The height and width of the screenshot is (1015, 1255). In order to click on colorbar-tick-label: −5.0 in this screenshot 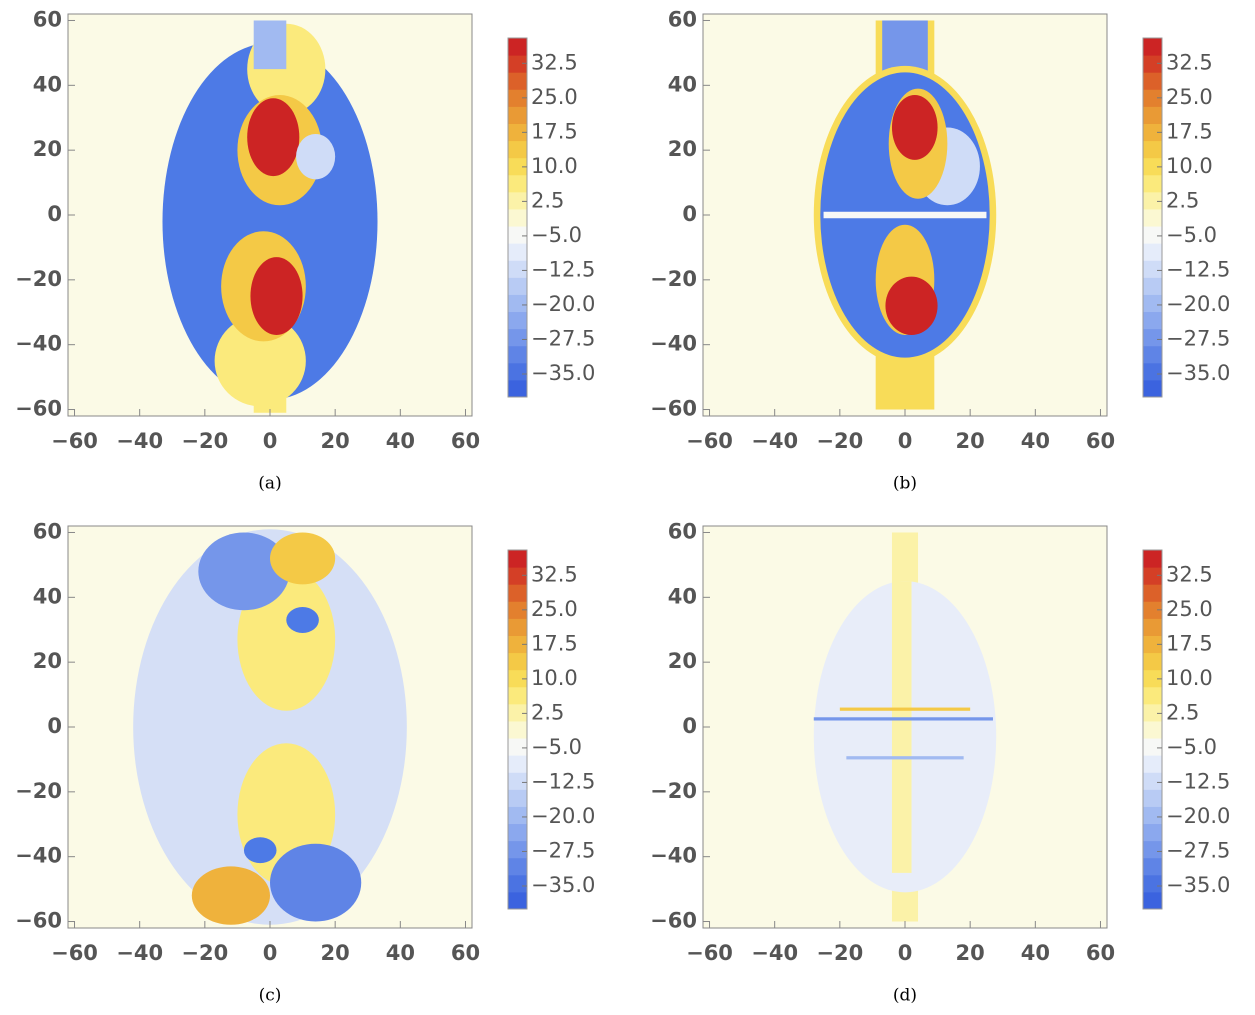, I will do `click(1191, 235)`.